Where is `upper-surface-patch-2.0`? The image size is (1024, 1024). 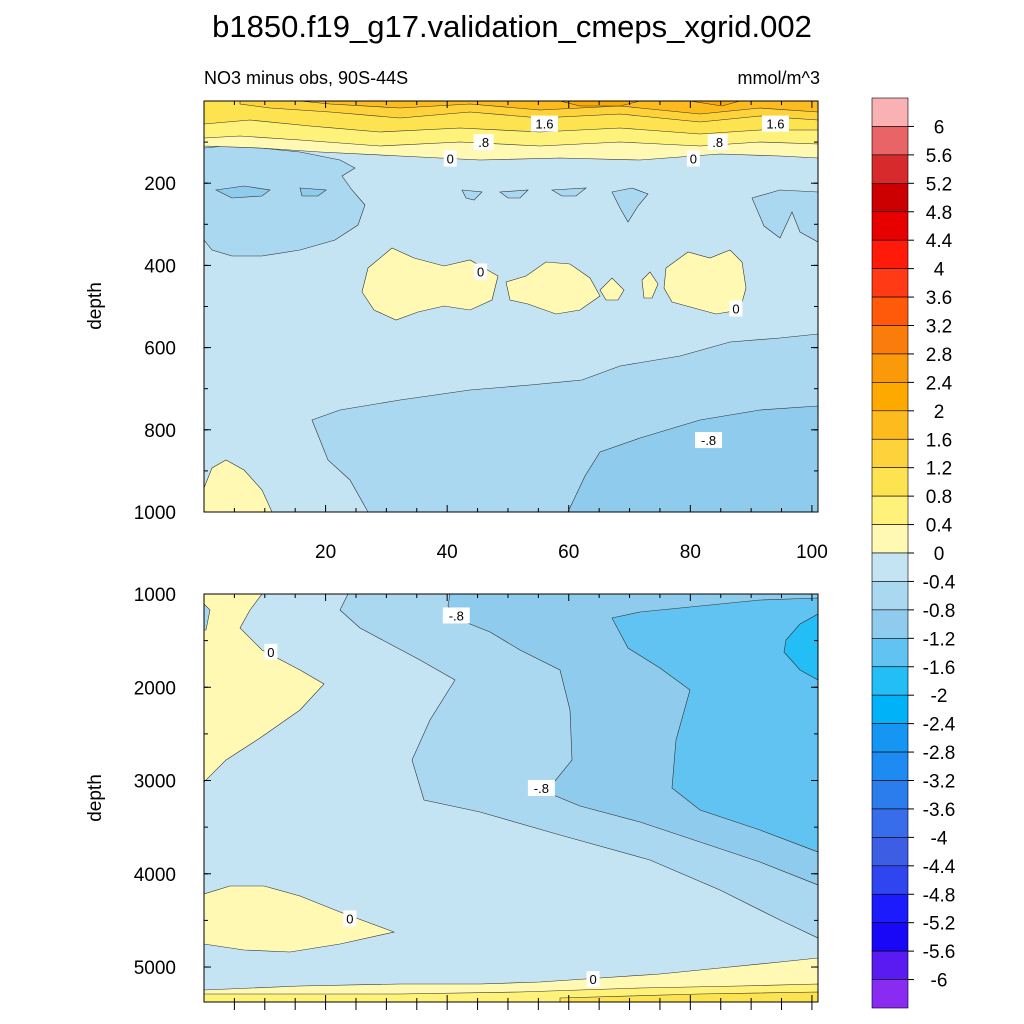 upper-surface-patch-2.0 is located at coordinates (600, 104).